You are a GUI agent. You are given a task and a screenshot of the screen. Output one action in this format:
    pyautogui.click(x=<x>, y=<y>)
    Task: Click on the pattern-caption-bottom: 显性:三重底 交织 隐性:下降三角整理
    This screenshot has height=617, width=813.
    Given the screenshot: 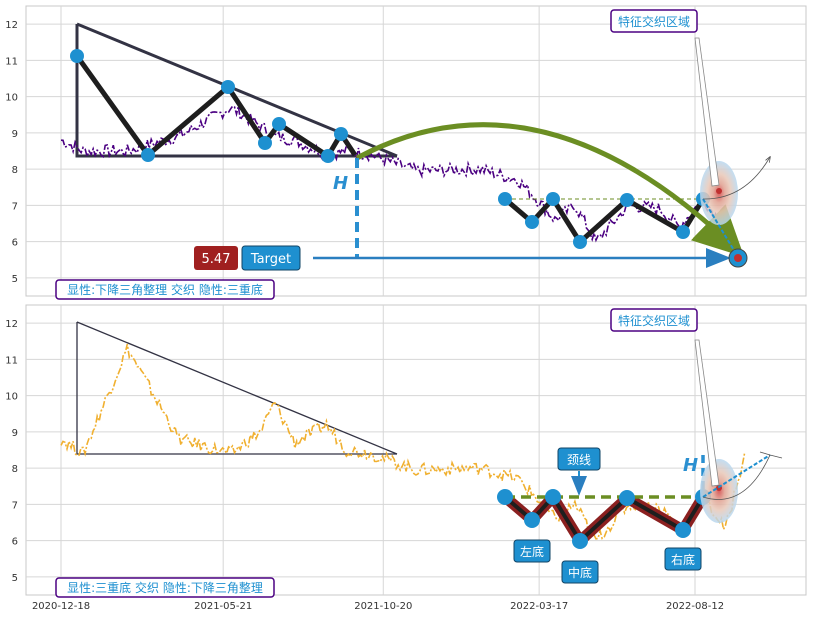 What is the action you would take?
    pyautogui.click(x=165, y=587)
    